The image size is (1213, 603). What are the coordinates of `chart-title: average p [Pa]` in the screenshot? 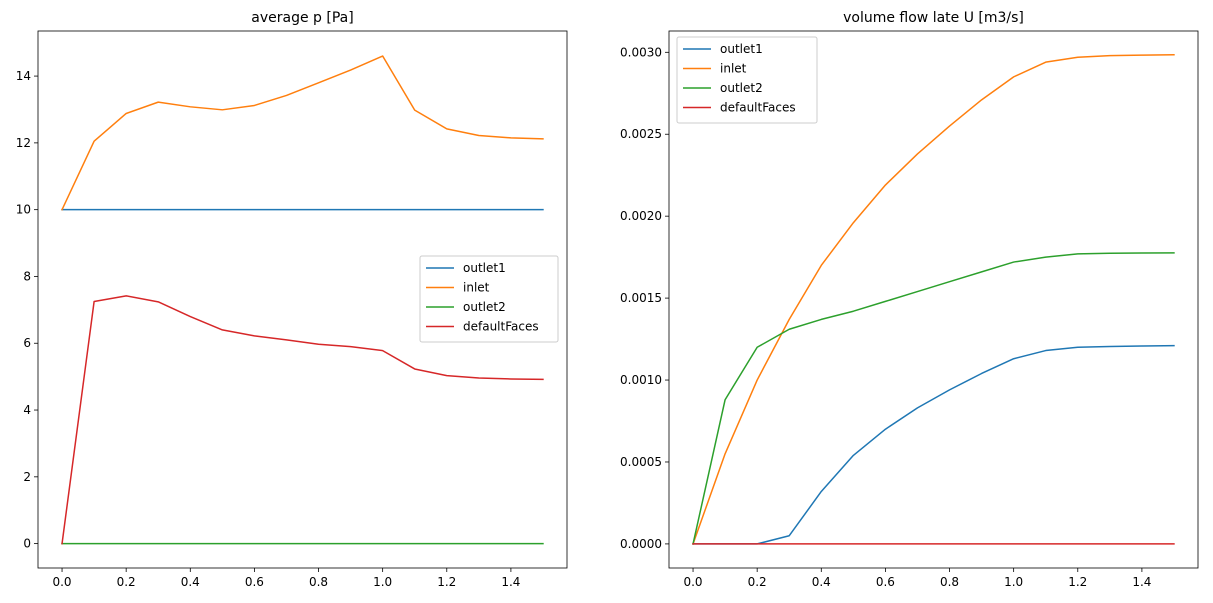 It's located at (302, 18).